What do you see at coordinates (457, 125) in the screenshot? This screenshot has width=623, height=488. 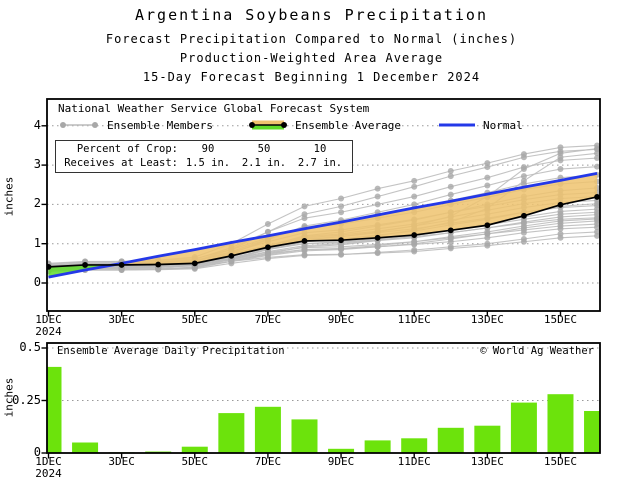 I see `normal-swatch-icon` at bounding box center [457, 125].